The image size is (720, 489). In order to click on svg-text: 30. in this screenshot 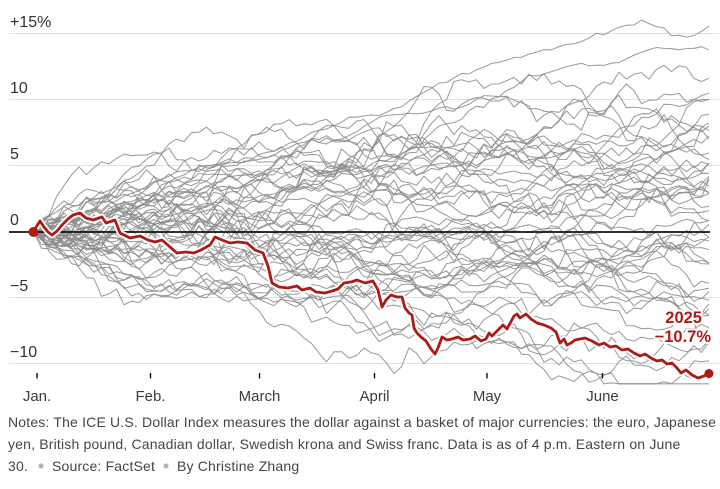, I will do `click(18, 466)`.